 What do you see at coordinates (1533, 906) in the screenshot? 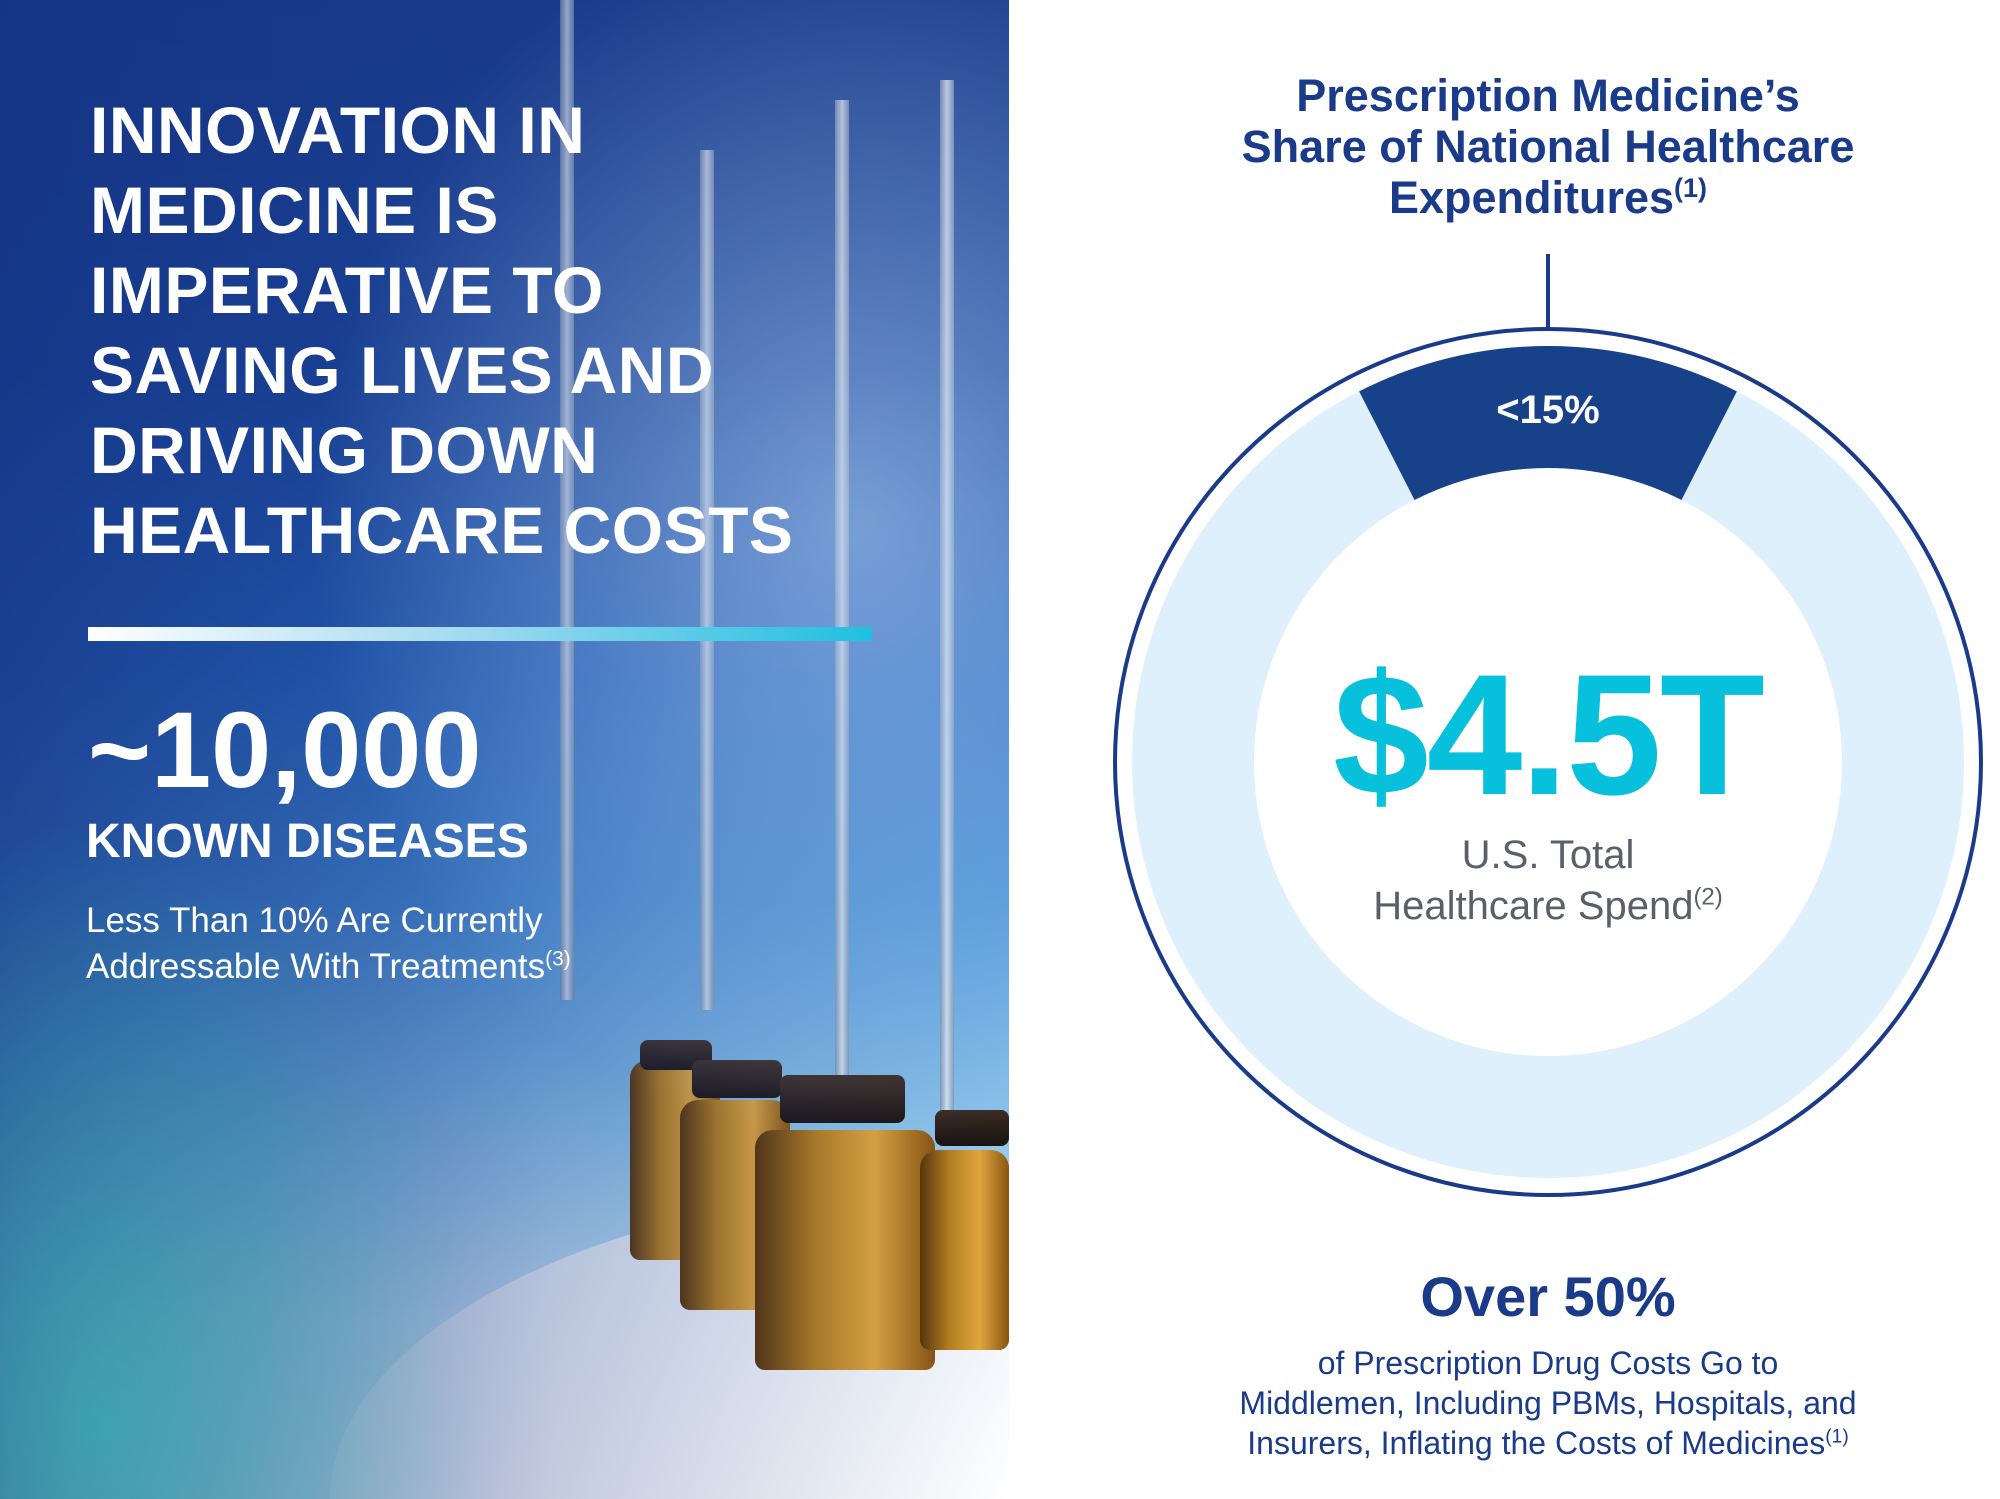
I see `label-line: Healthcare Spend` at bounding box center [1533, 906].